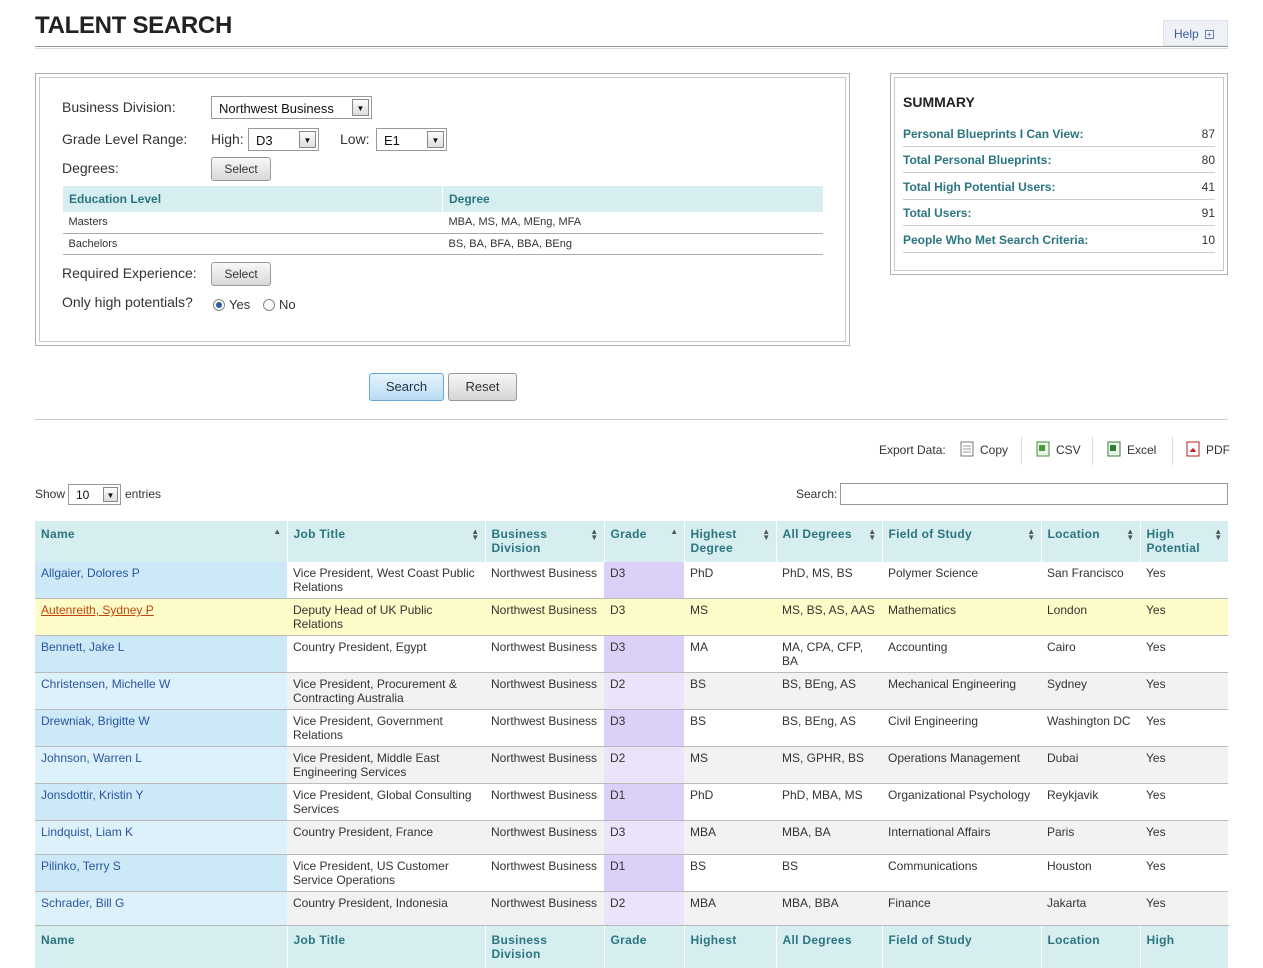 The height and width of the screenshot is (968, 1263). I want to click on highest-degree-cell: BS, so click(730, 691).